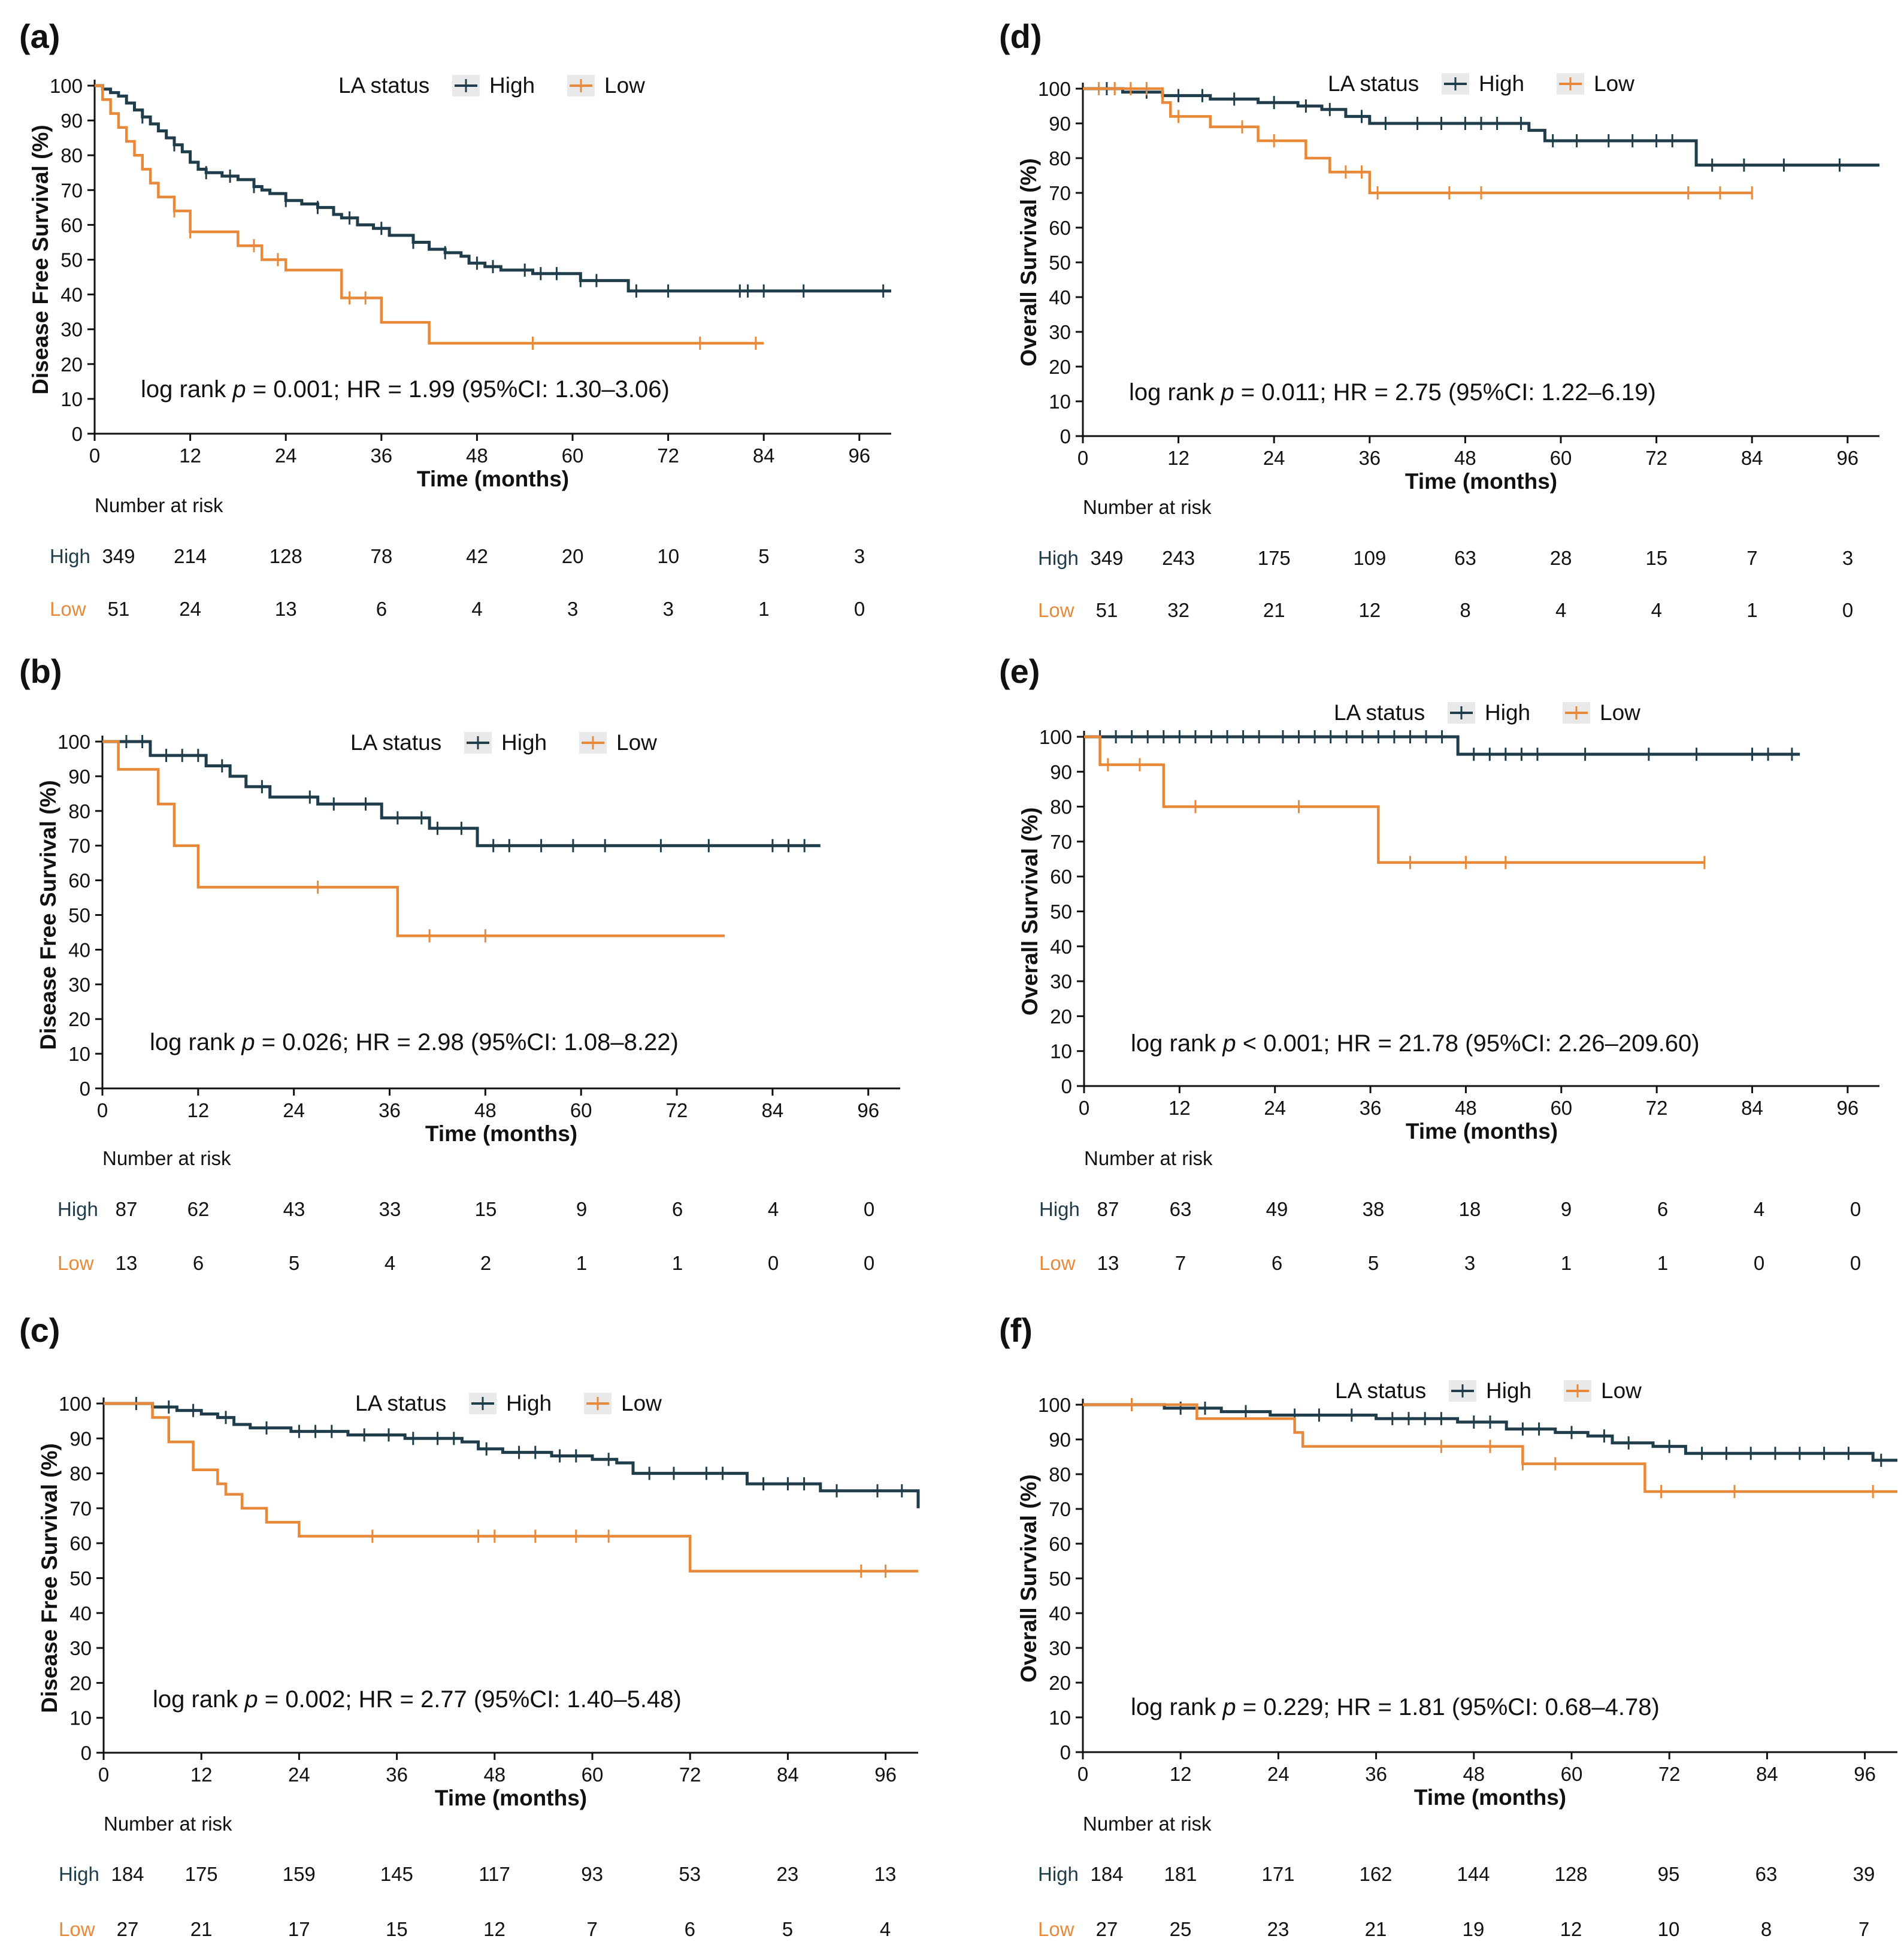 This screenshot has width=1904, height=1954. What do you see at coordinates (1065, 436) in the screenshot?
I see `y-tick-label: 0` at bounding box center [1065, 436].